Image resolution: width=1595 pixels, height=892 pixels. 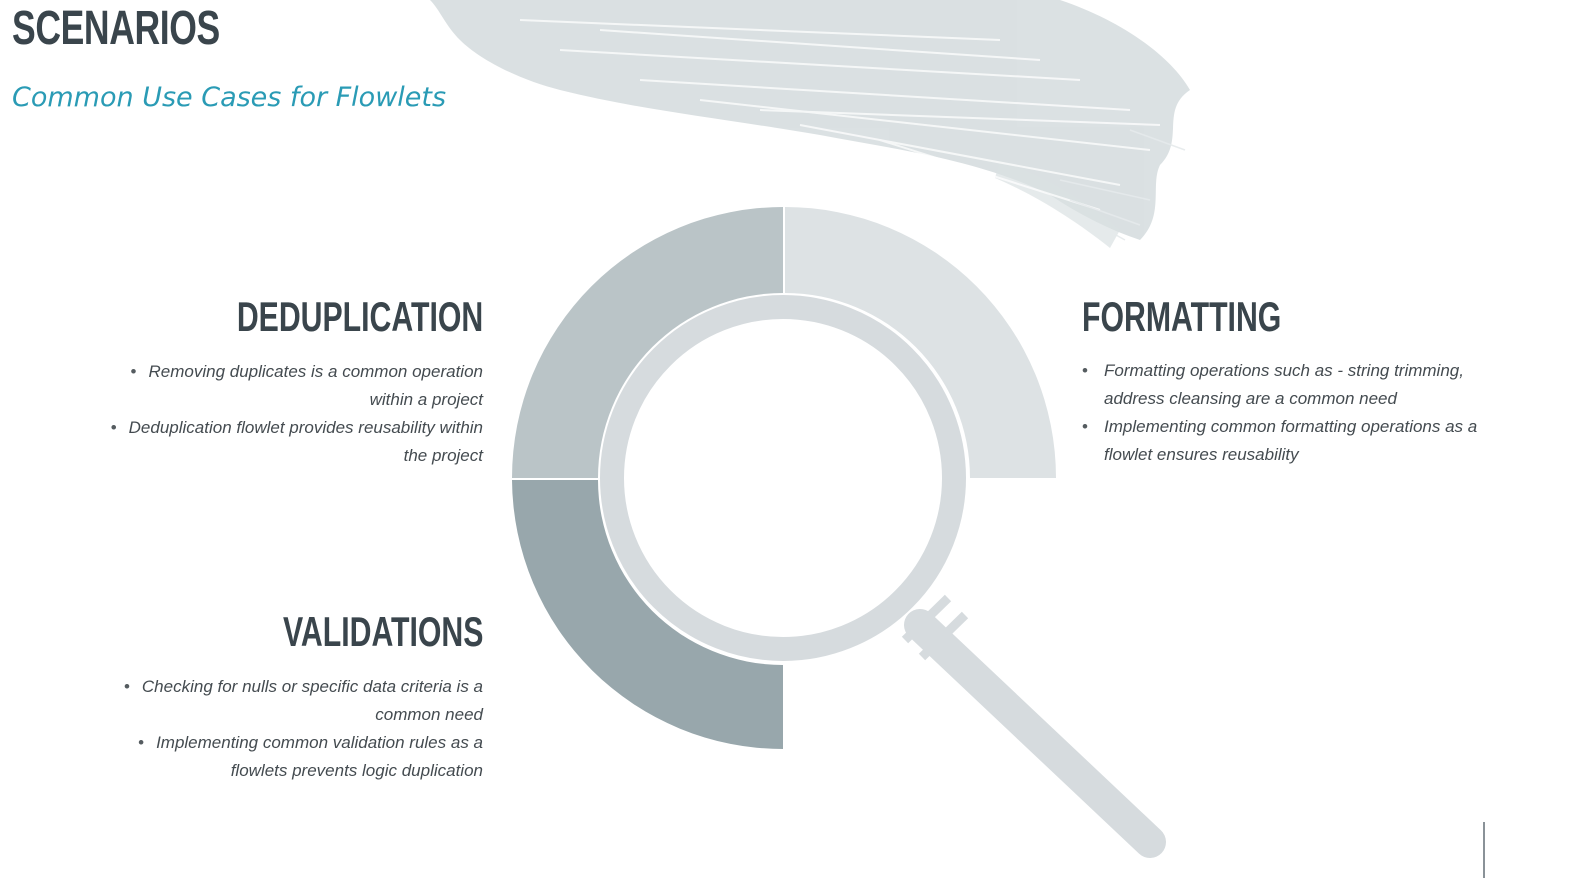 What do you see at coordinates (382, 631) in the screenshot?
I see `validations-heading: VALIDATIONS` at bounding box center [382, 631].